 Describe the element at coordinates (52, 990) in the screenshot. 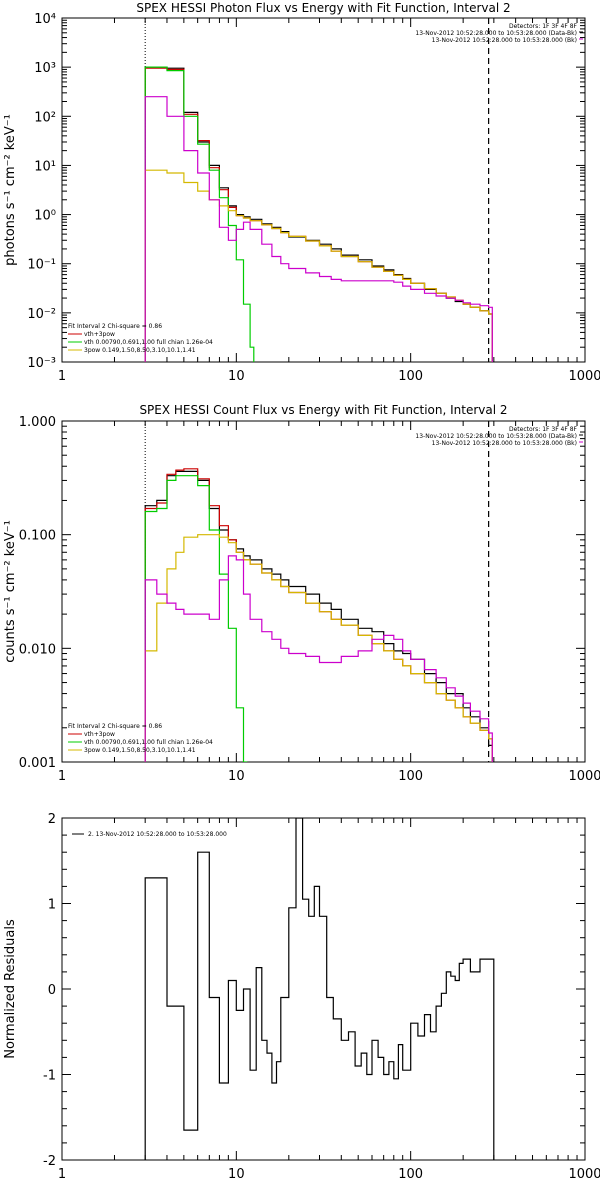

I see `y-tick-label: 0` at that location.